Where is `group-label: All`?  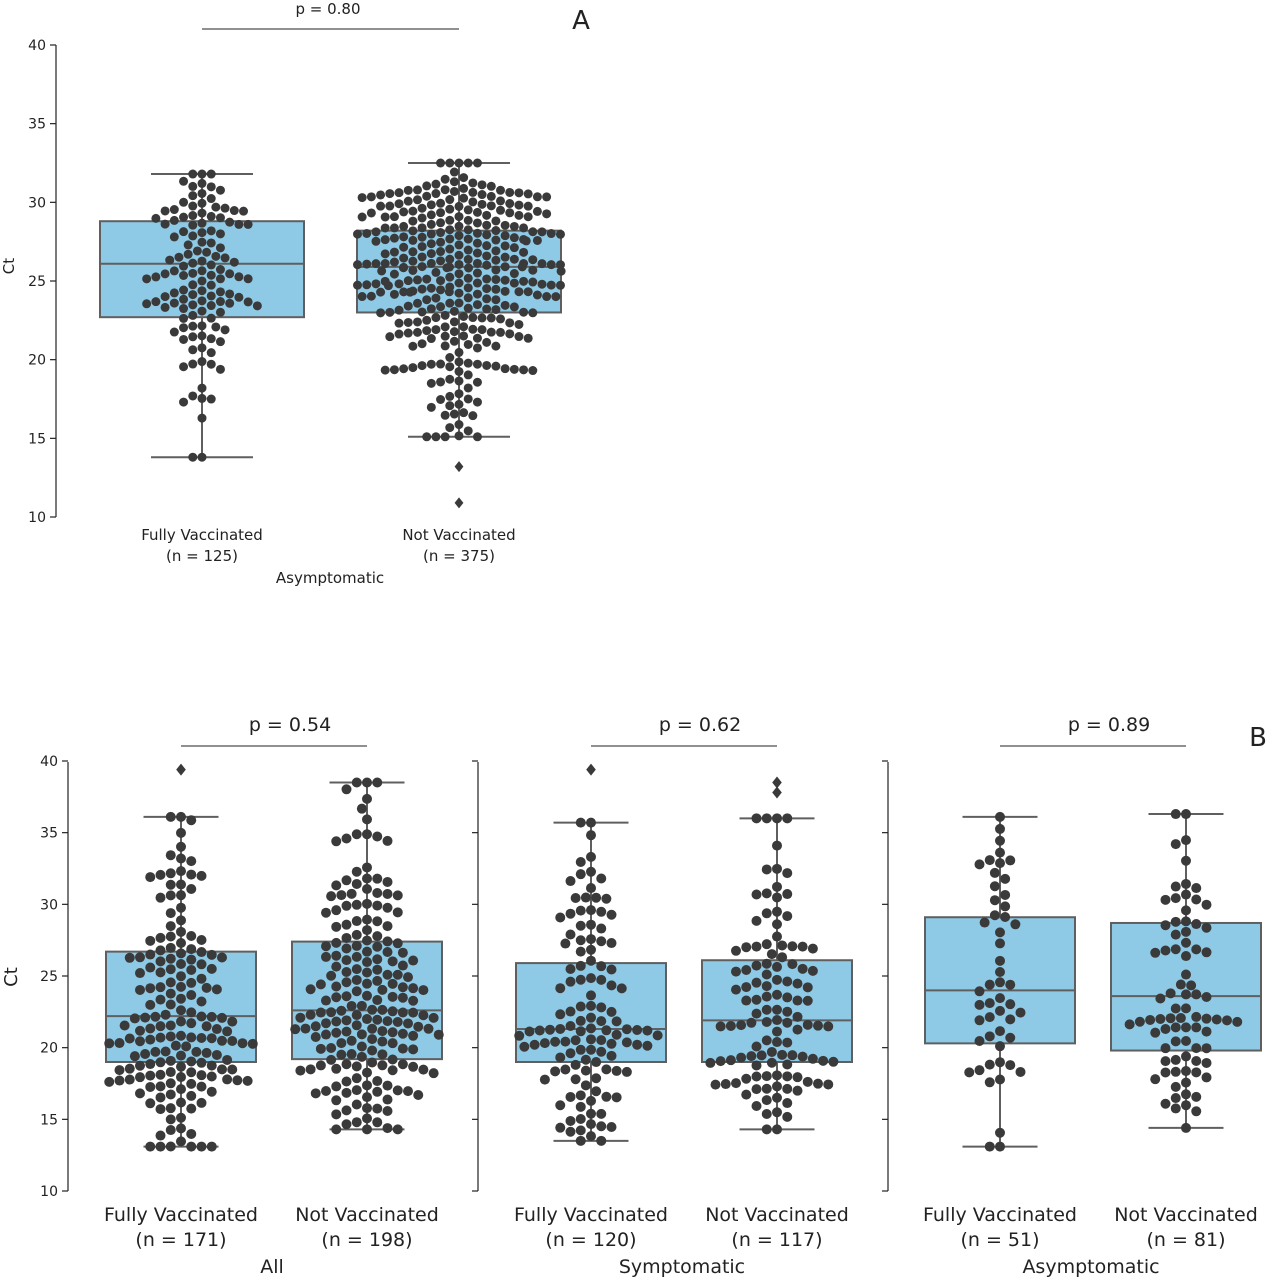
group-label: All is located at coordinates (272, 1267).